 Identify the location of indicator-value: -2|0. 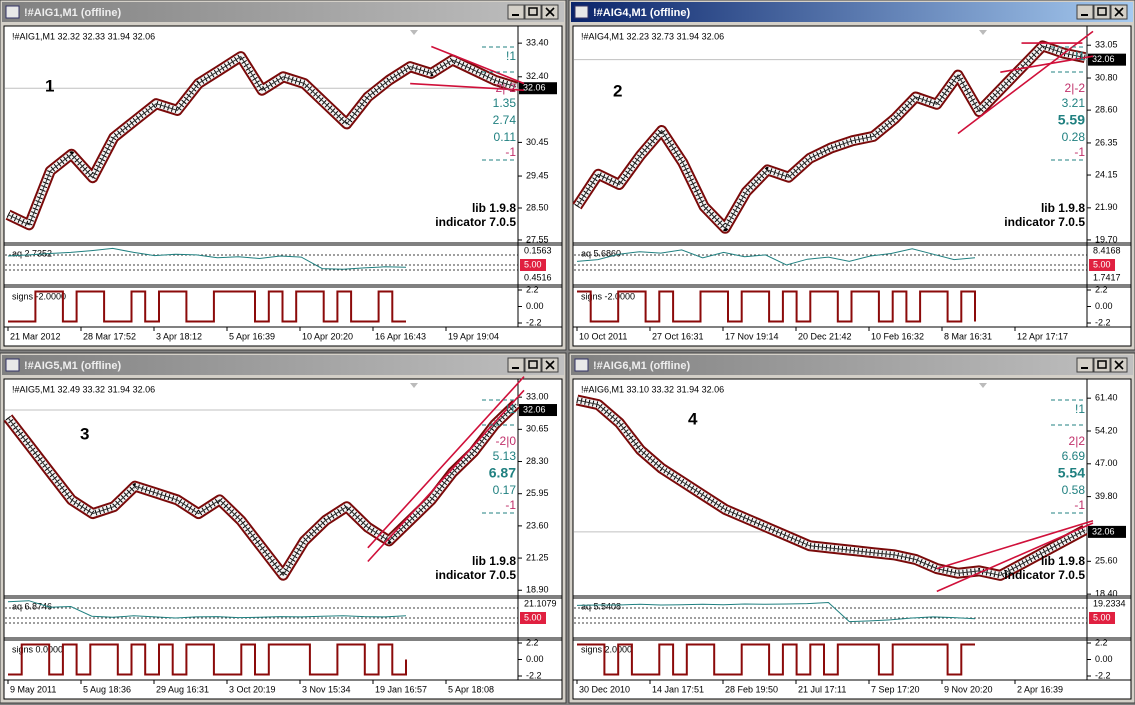
(506, 441).